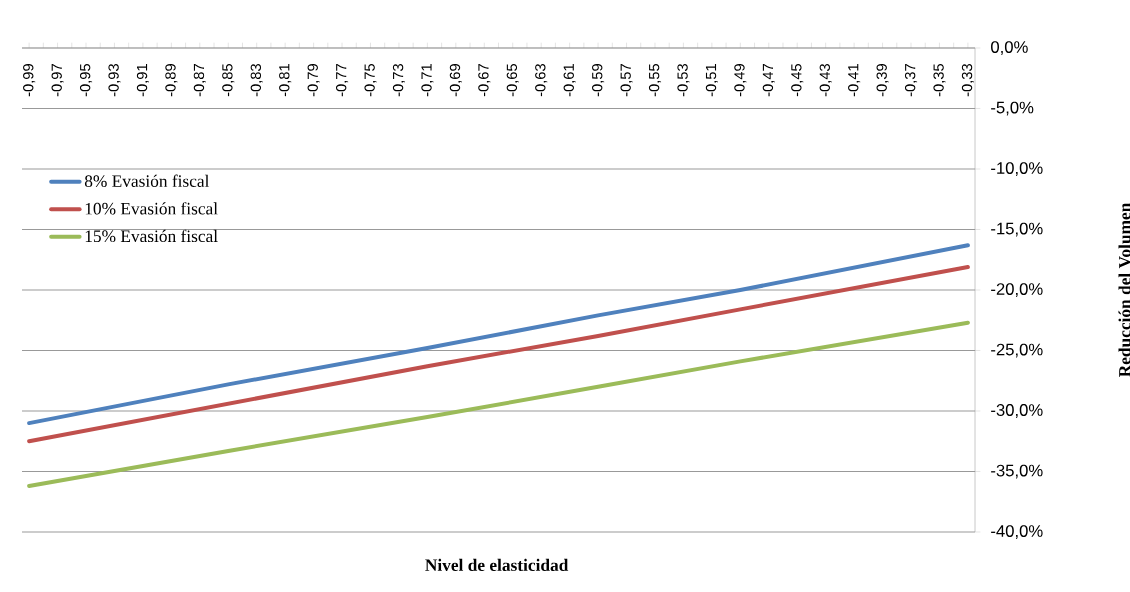 Image resolution: width=1130 pixels, height=592 pixels. I want to click on legend-label: 10% Evasión fiscal, so click(151, 208).